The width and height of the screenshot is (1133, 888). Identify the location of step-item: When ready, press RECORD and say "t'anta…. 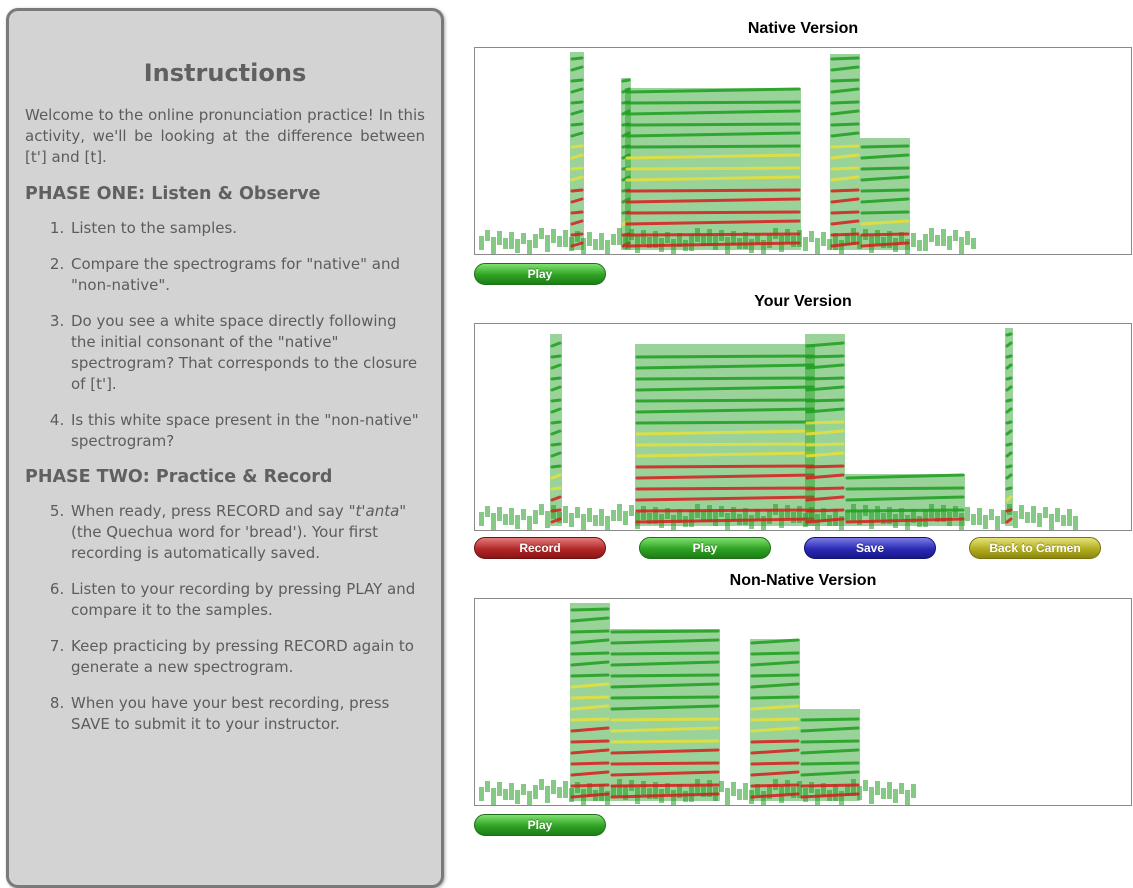
(247, 532).